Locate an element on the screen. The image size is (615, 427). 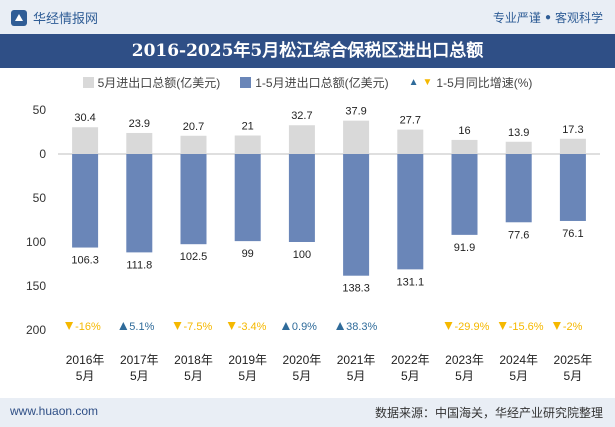
x-tick-label: 2018年 is located at coordinates (193, 360).